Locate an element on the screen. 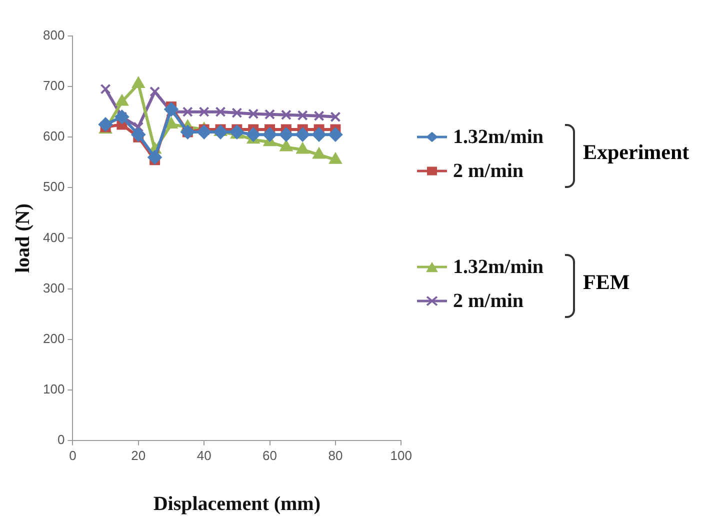 Image resolution: width=702 pixels, height=527 pixels. y-tick-label: 0 is located at coordinates (61, 439).